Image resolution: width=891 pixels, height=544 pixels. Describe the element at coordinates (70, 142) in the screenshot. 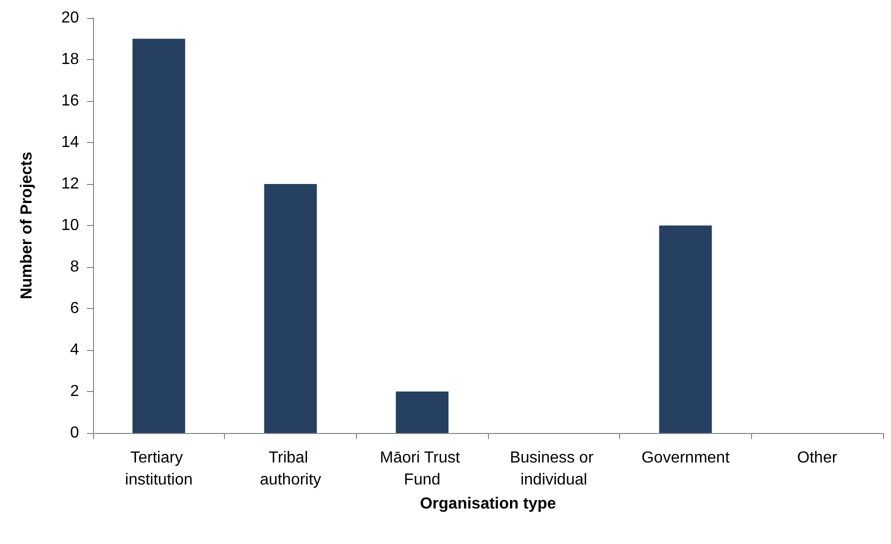

I see `y-tick-label: 14` at that location.